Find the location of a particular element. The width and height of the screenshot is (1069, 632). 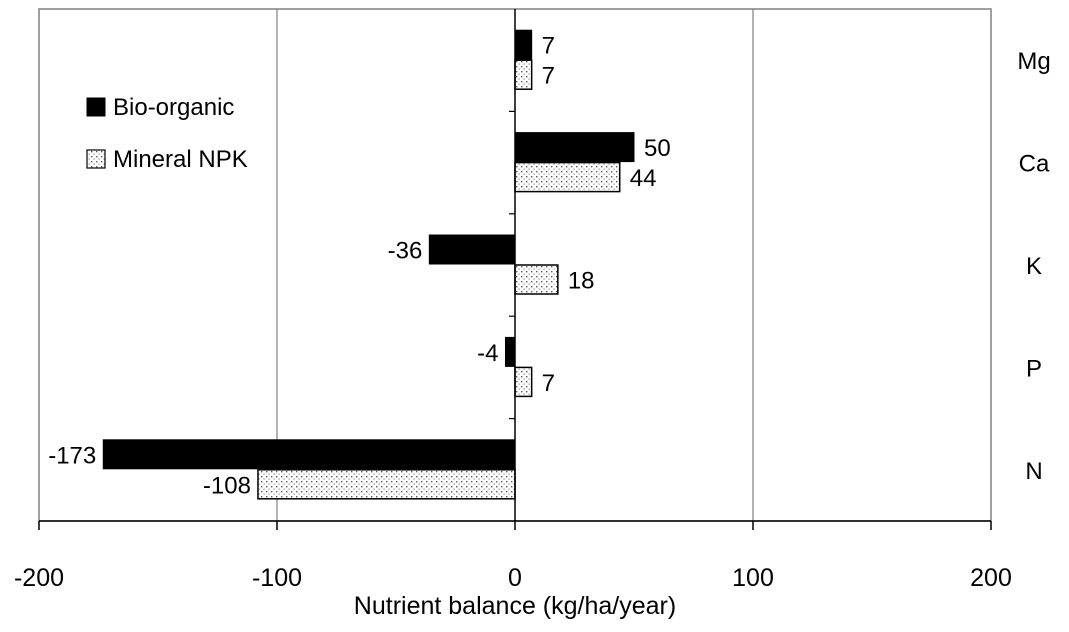

bar-bio-organic-mg is located at coordinates (523, 44).